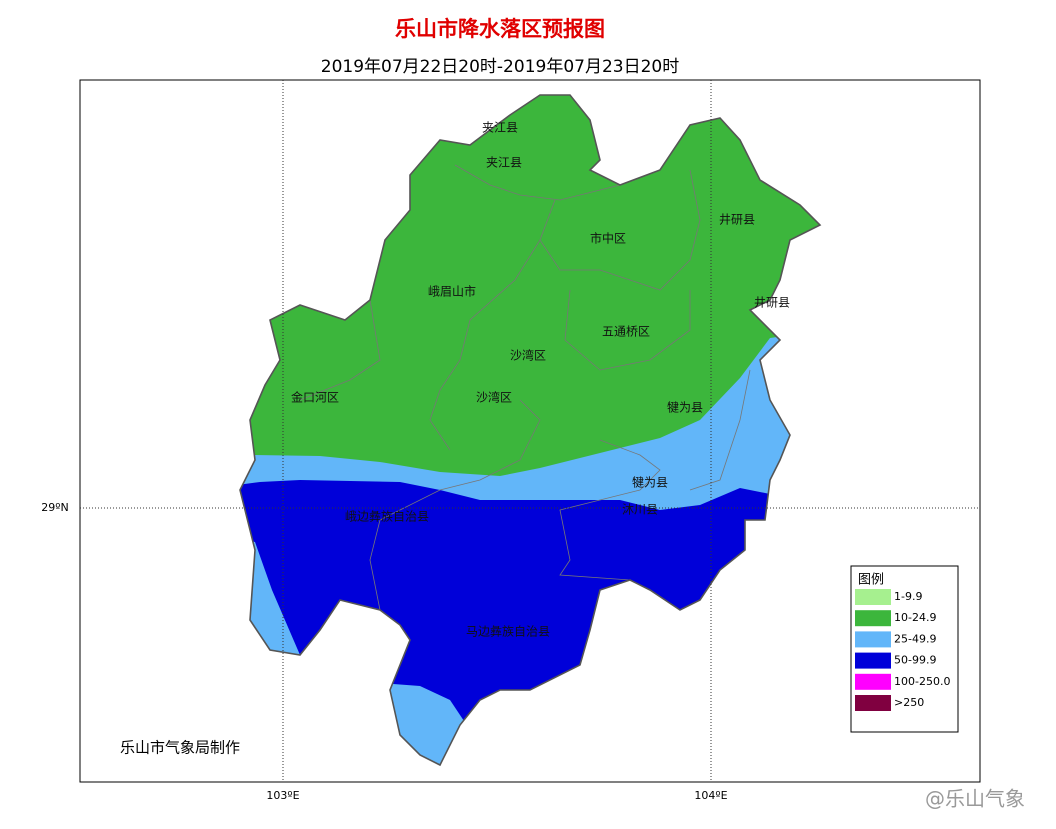 The width and height of the screenshot is (1056, 829). Describe the element at coordinates (871, 580) in the screenshot. I see `legend-title: 图例` at that location.